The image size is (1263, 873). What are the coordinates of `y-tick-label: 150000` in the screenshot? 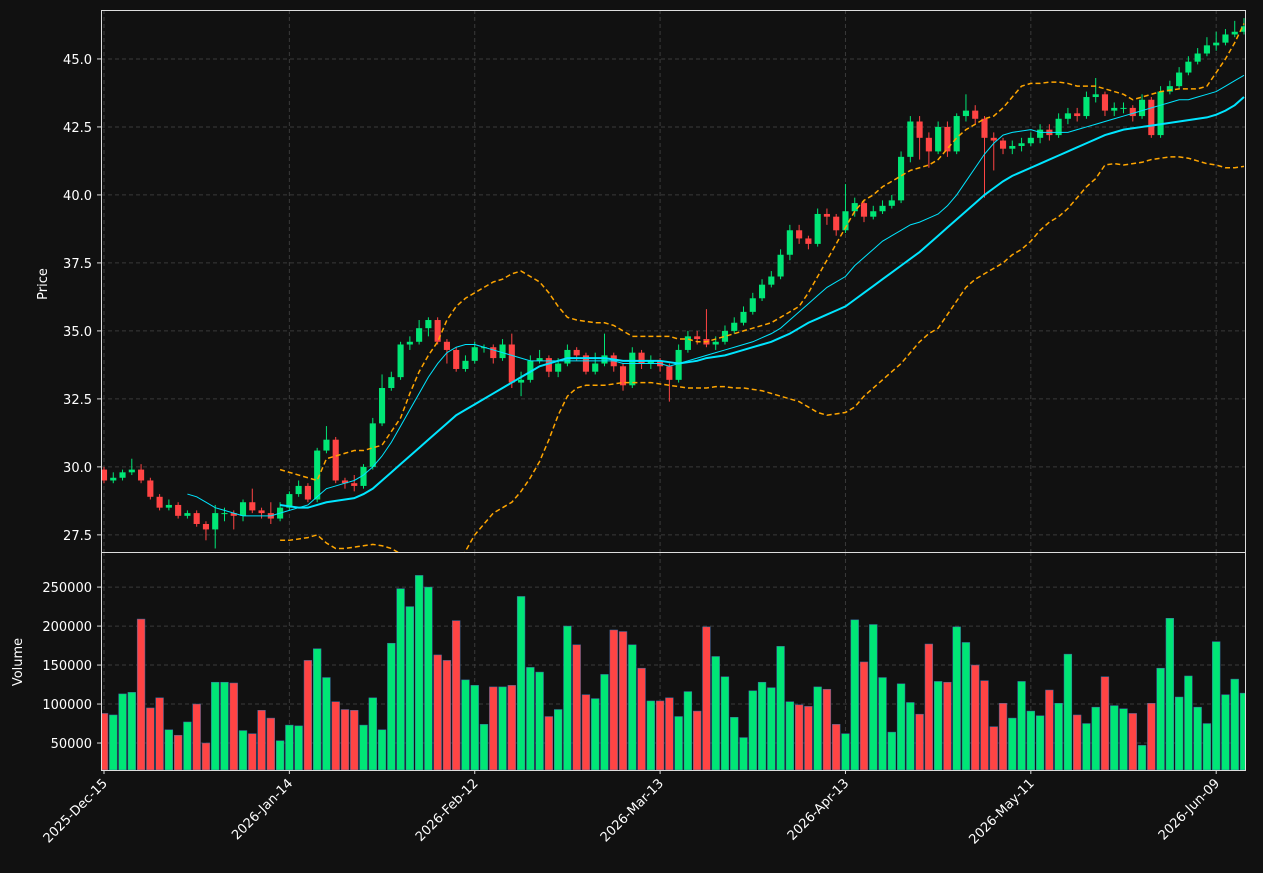 It's located at (67, 666).